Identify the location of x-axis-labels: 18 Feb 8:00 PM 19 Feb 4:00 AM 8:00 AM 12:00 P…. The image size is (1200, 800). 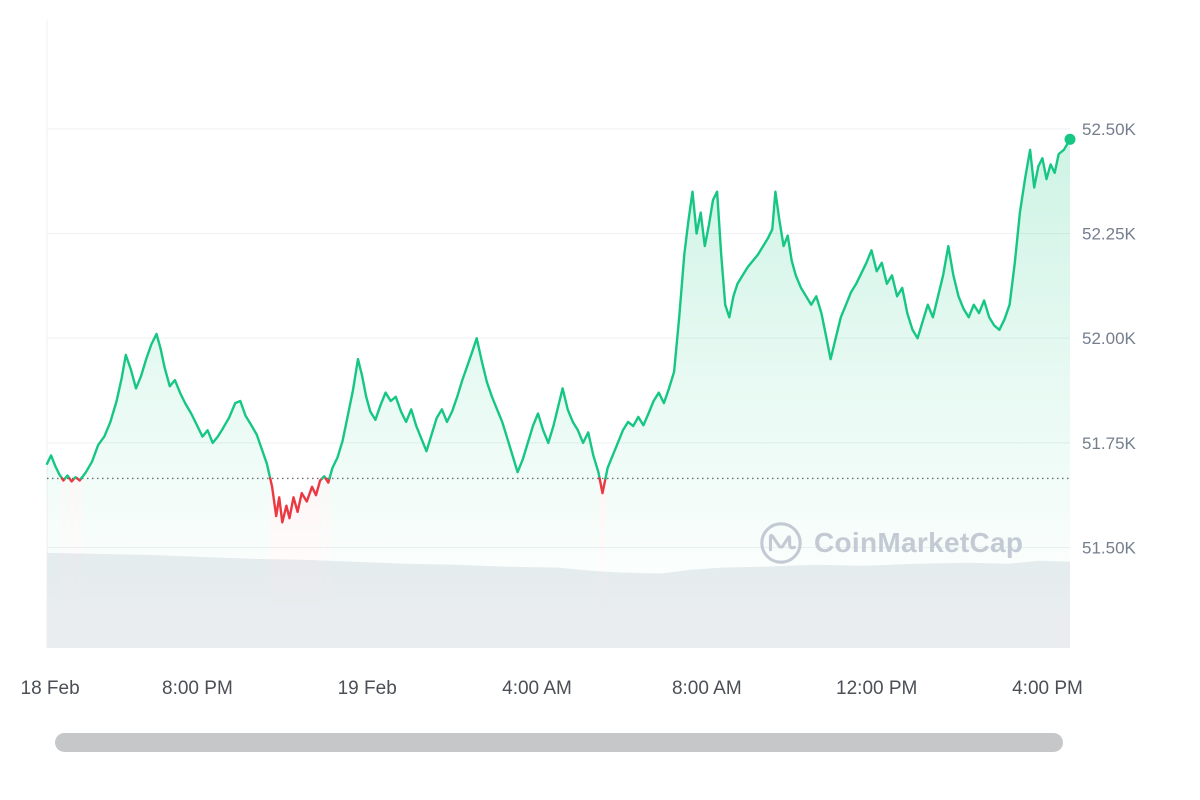
(552, 688).